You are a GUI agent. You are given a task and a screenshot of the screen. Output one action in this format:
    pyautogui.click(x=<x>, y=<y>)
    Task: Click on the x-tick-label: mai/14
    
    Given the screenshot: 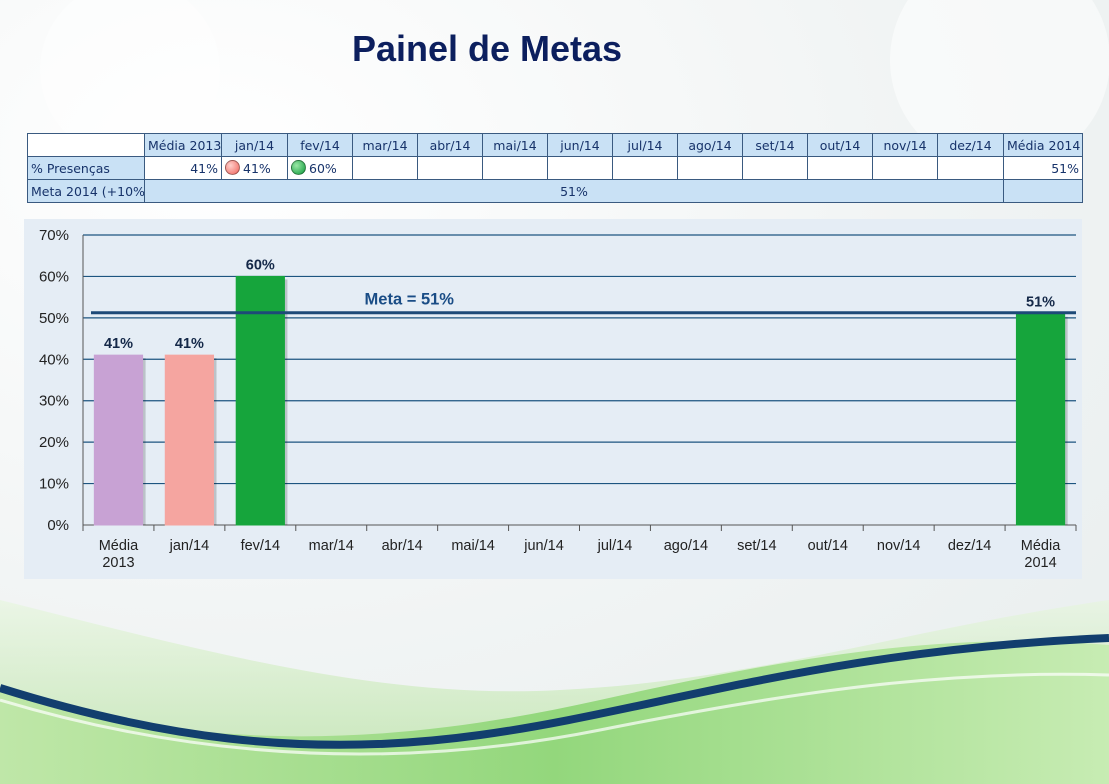 What is the action you would take?
    pyautogui.click(x=473, y=546)
    